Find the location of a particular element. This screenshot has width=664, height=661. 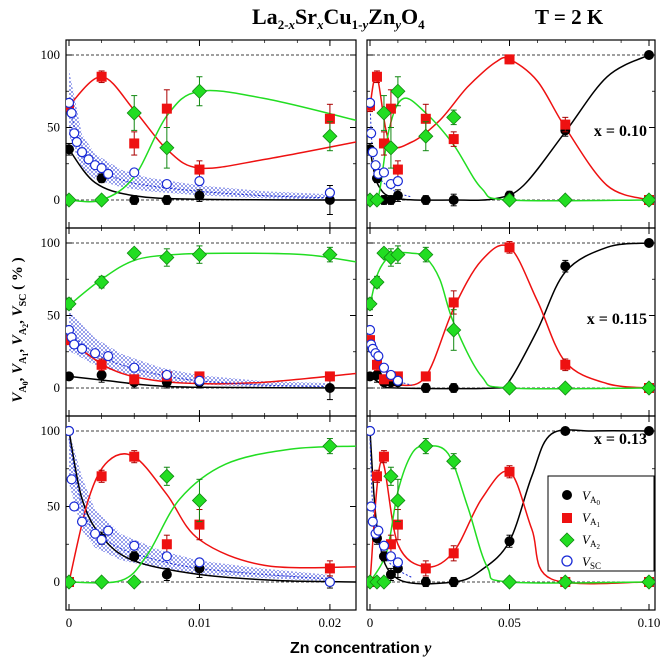

title-compound: La2-xSrxCu1-yZnyO4 is located at coordinates (338, 18).